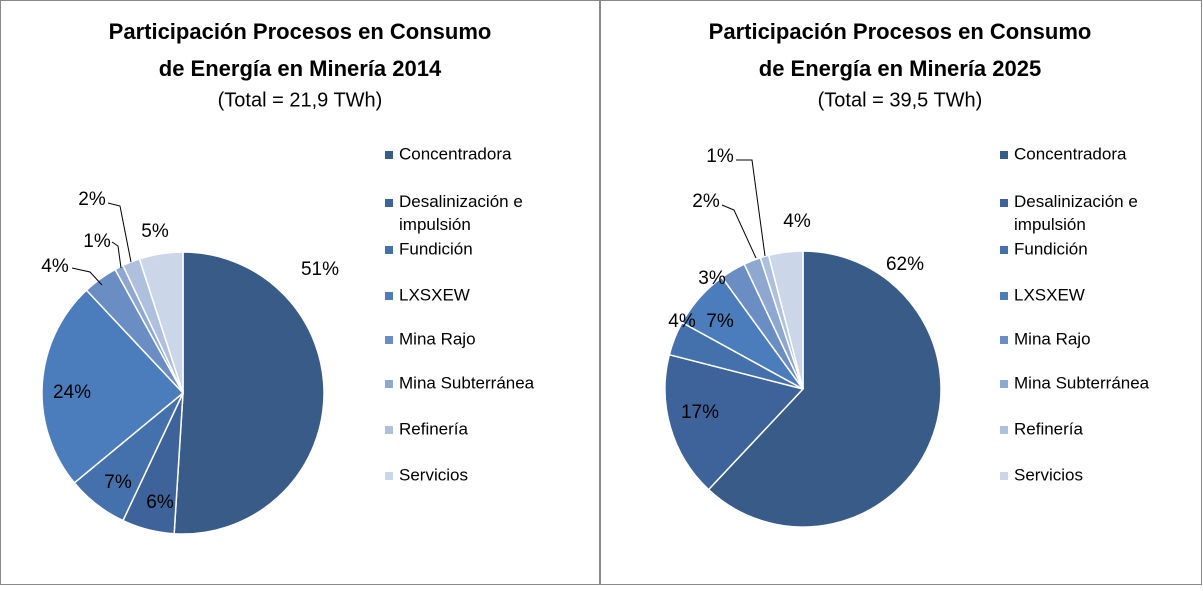 Image resolution: width=1203 pixels, height=591 pixels. I want to click on data-label: 6%, so click(160, 502).